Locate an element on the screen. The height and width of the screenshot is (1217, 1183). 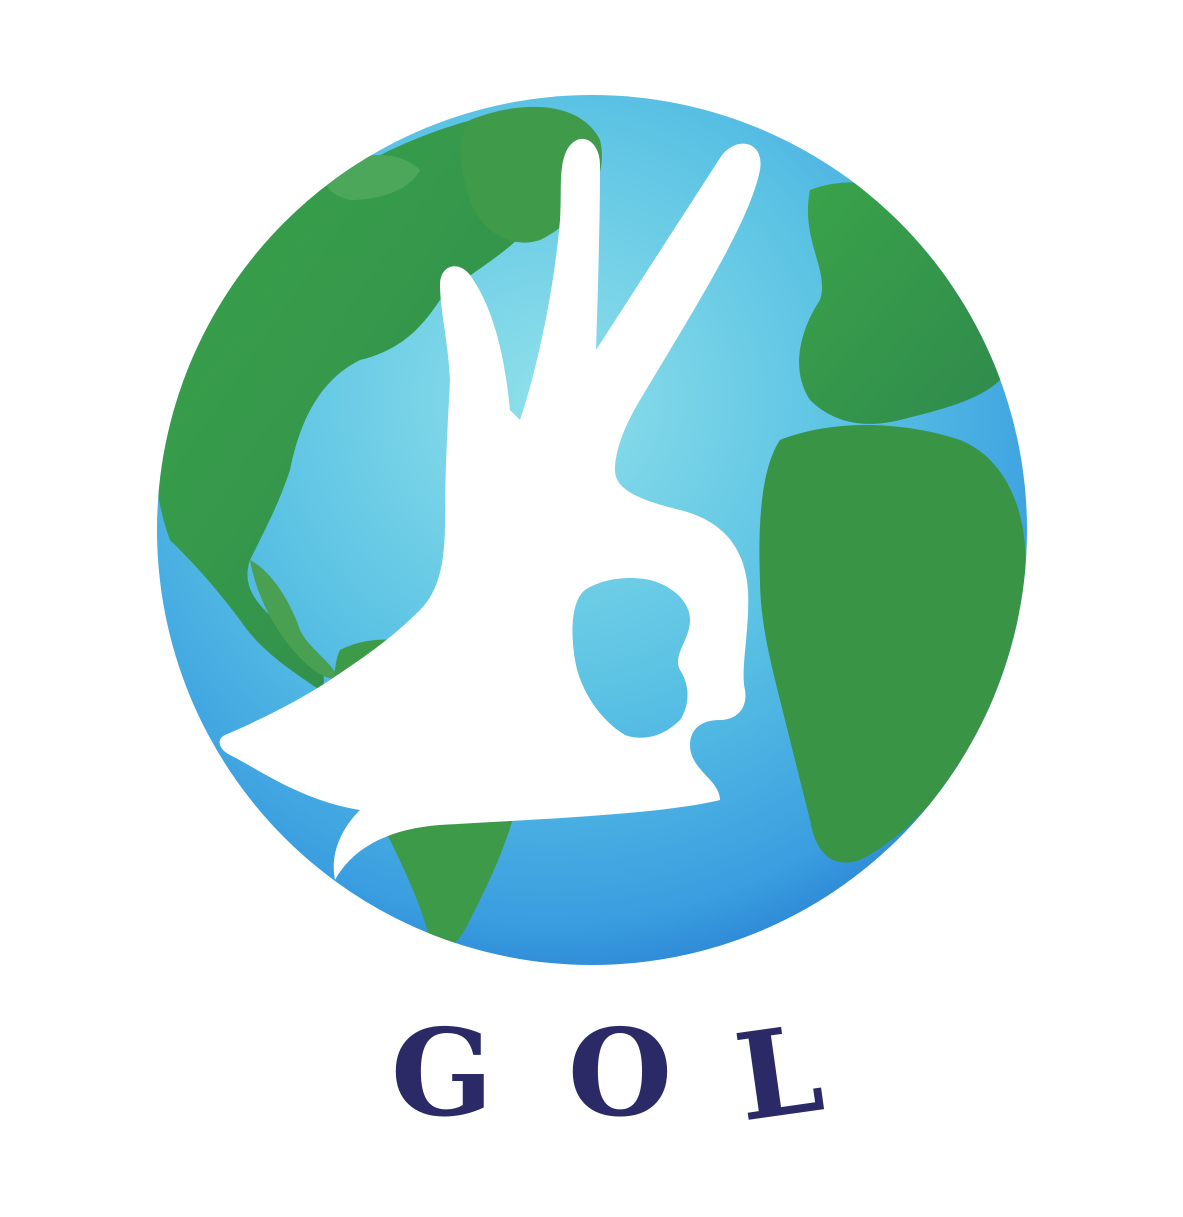
europe is located at coordinates (901, 303).